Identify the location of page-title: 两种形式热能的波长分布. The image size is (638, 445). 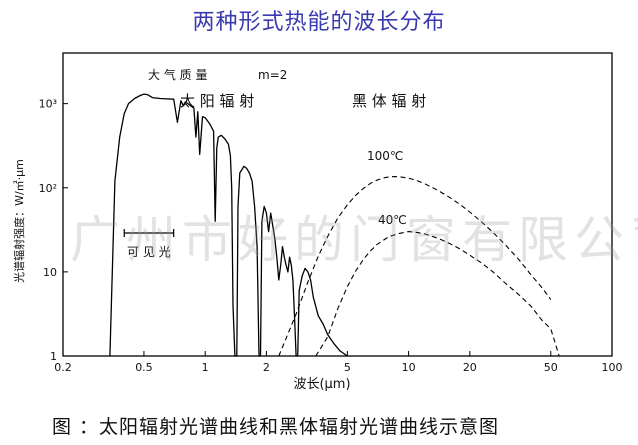
(319, 22).